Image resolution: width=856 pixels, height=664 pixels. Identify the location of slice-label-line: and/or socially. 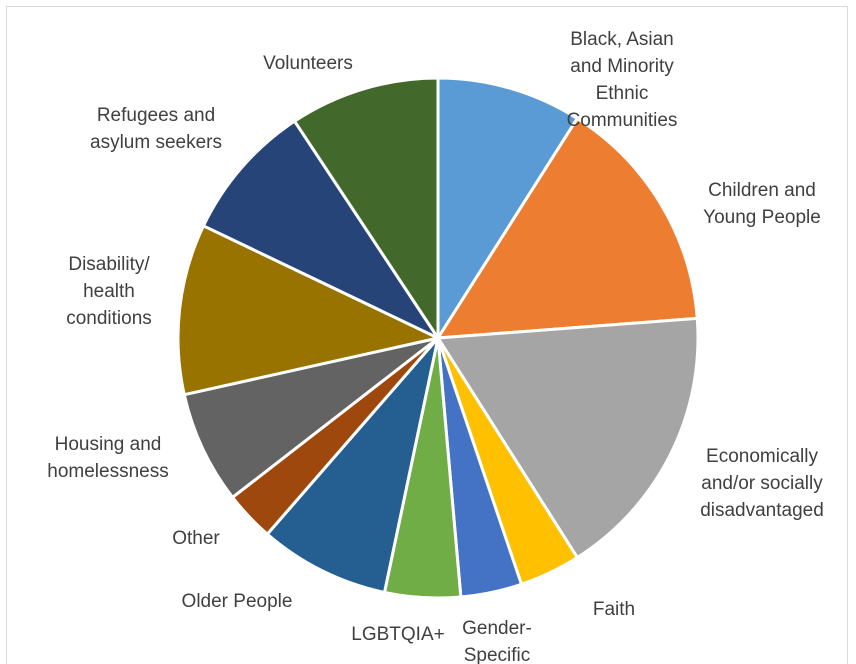
(762, 483).